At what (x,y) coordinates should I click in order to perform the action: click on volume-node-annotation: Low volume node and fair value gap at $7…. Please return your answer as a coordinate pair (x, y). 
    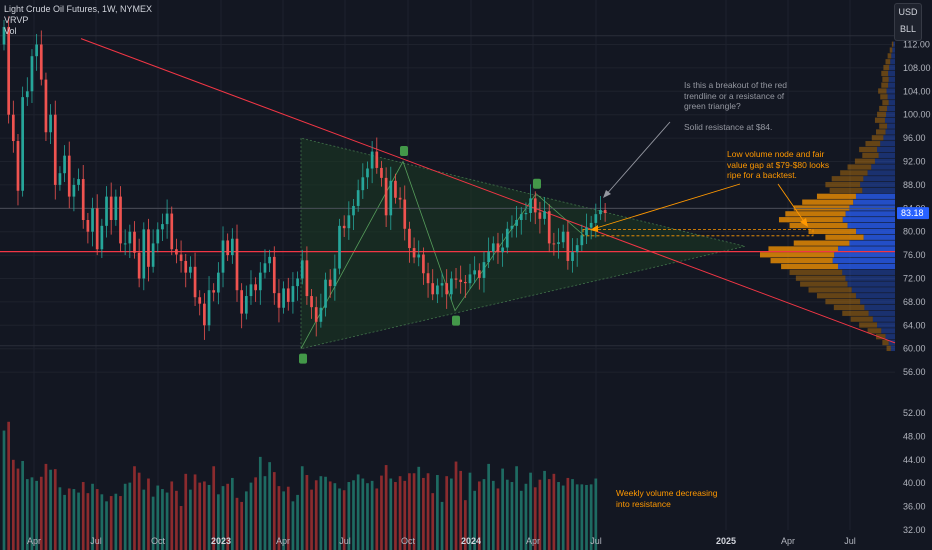
    Looking at the image, I should click on (778, 164).